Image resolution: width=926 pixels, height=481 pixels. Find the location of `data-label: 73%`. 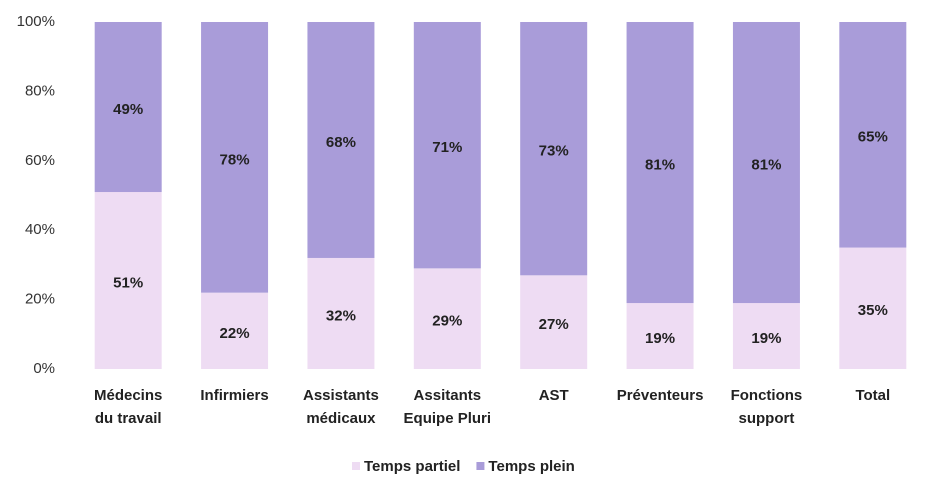

data-label: 73% is located at coordinates (554, 151).